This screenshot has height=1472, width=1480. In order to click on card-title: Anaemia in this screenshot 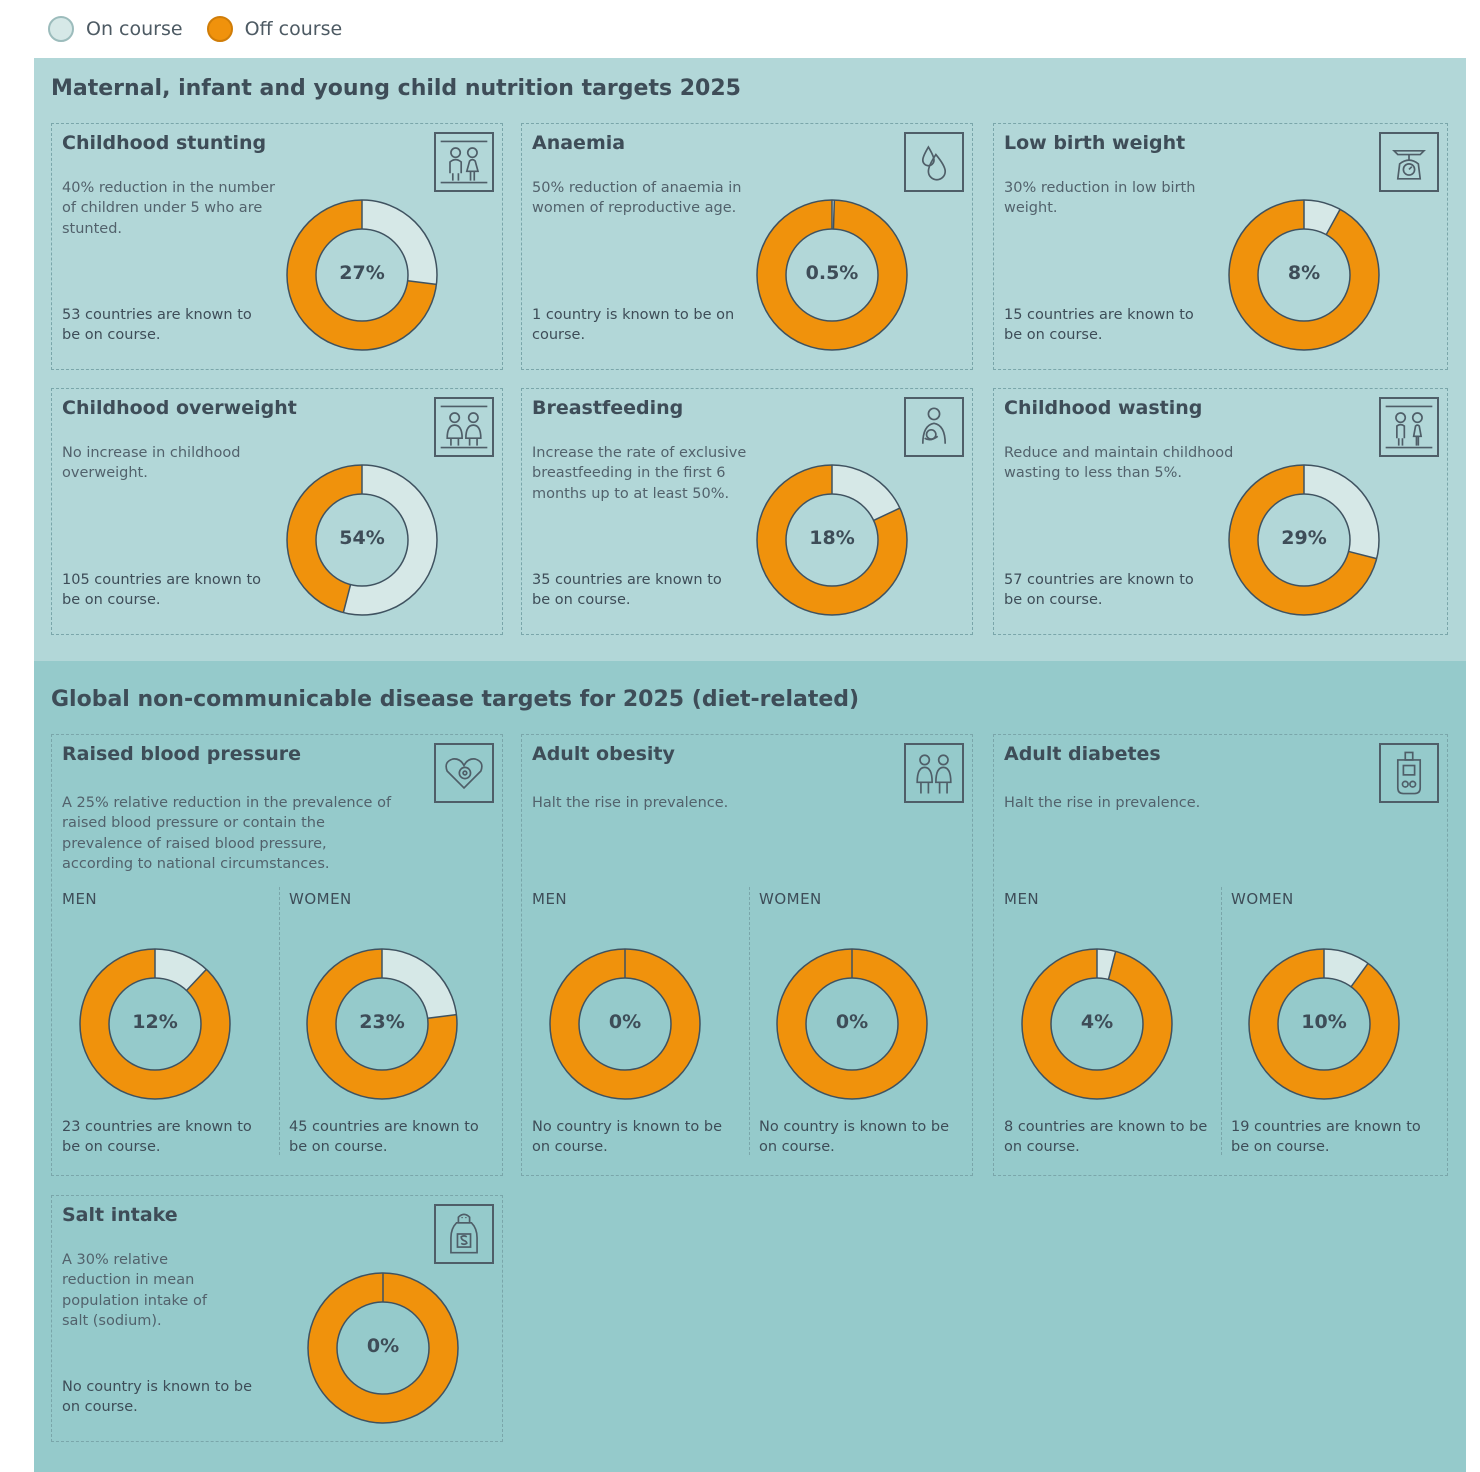, I will do `click(579, 143)`.